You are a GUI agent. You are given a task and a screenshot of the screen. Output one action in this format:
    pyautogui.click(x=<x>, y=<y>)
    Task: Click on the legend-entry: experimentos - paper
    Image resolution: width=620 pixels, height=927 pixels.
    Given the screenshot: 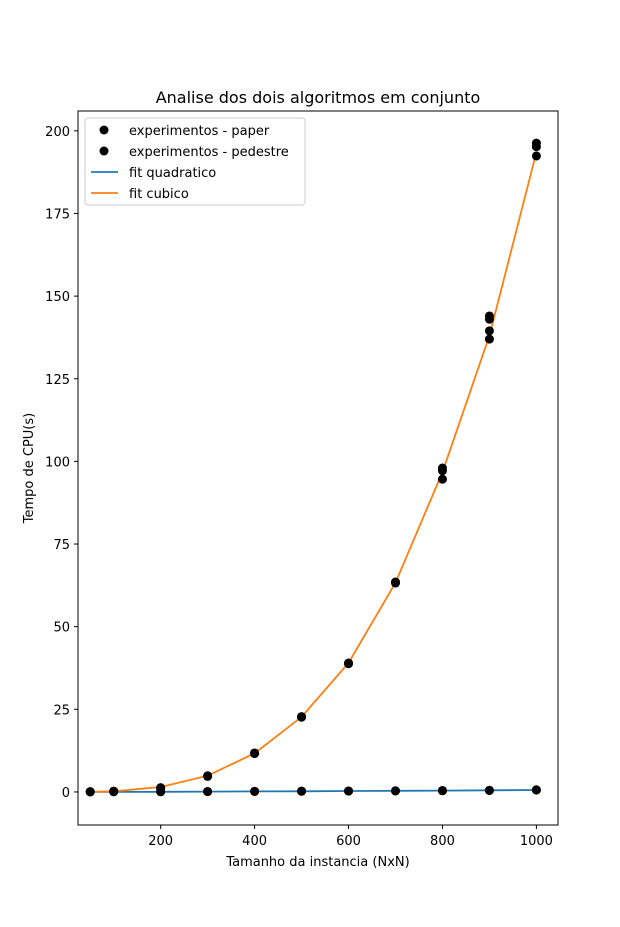 What is the action you would take?
    pyautogui.click(x=199, y=131)
    